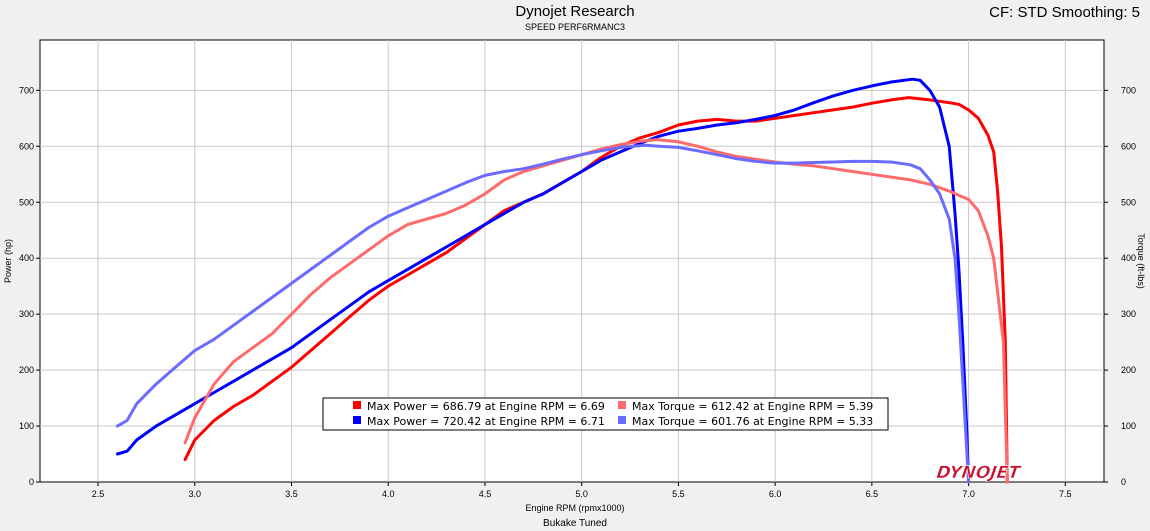 This screenshot has height=531, width=1150. I want to click on x-tick-label-8: 6.5, so click(872, 494).